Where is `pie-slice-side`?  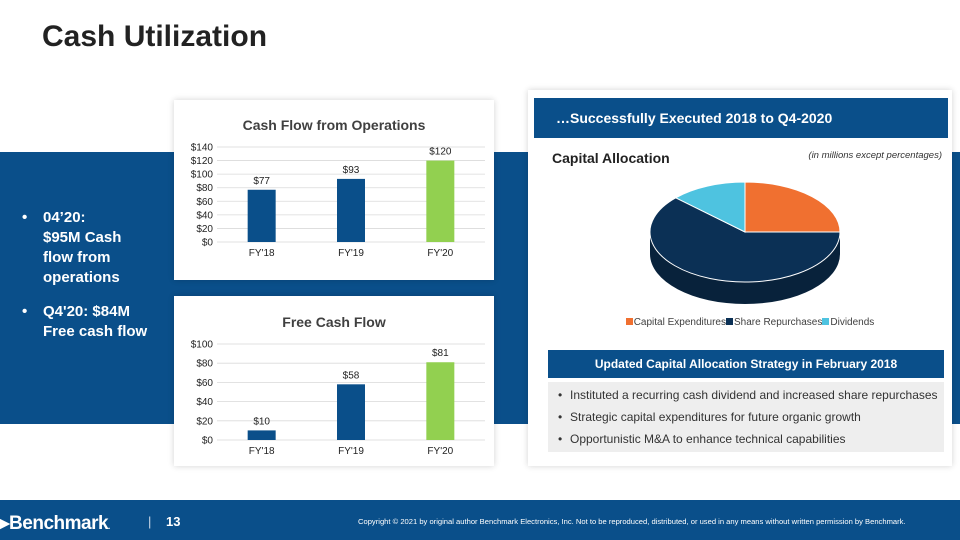
pie-slice-side is located at coordinates (745, 268).